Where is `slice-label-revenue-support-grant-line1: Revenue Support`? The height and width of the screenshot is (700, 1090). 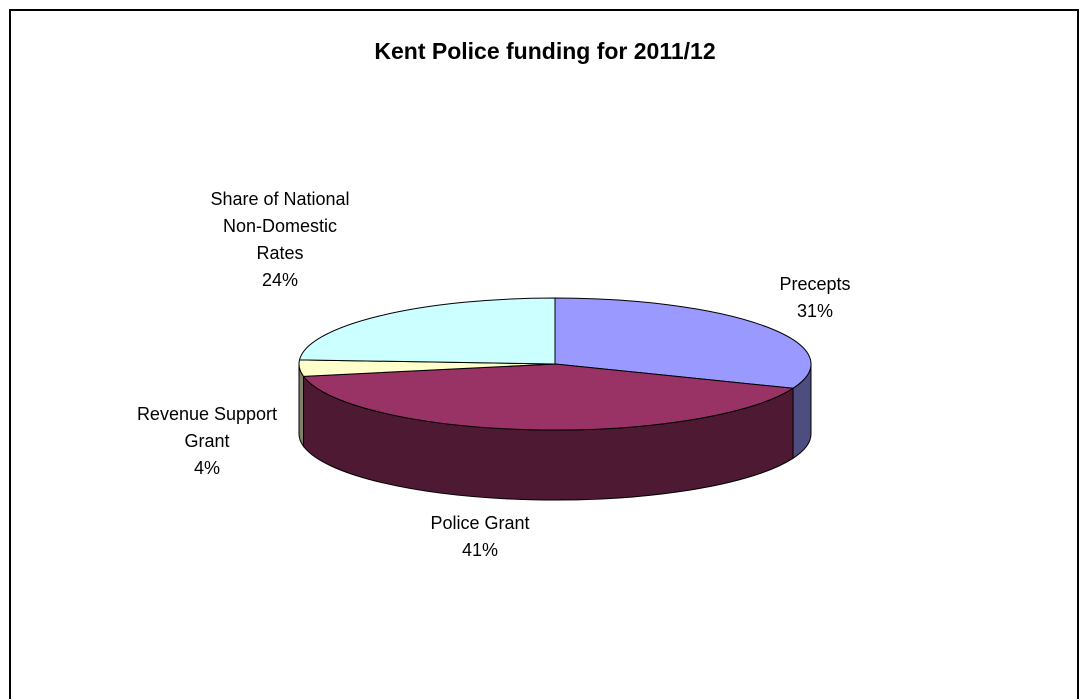 slice-label-revenue-support-grant-line1: Revenue Support is located at coordinates (207, 414).